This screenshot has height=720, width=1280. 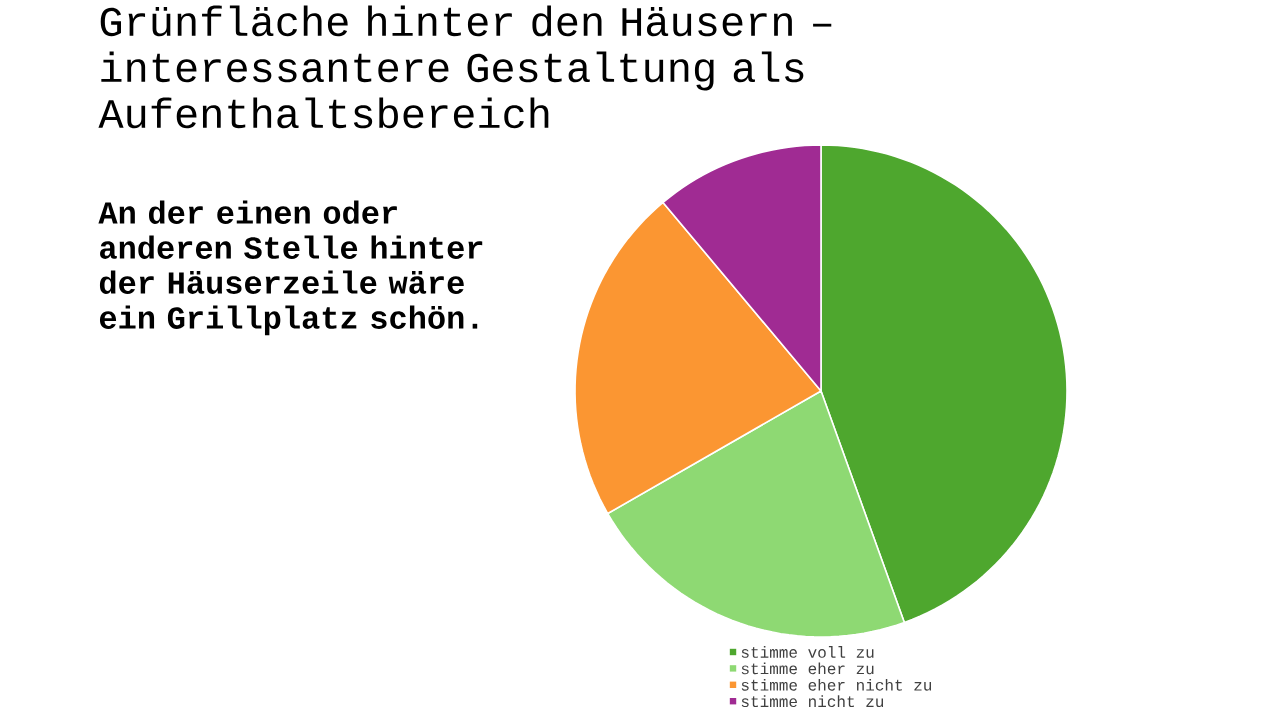 What do you see at coordinates (290, 268) in the screenshot?
I see `text: An der einen oder anderen Stelle hinter der Häuserzeile wäre ein Grillplatz schön.` at bounding box center [290, 268].